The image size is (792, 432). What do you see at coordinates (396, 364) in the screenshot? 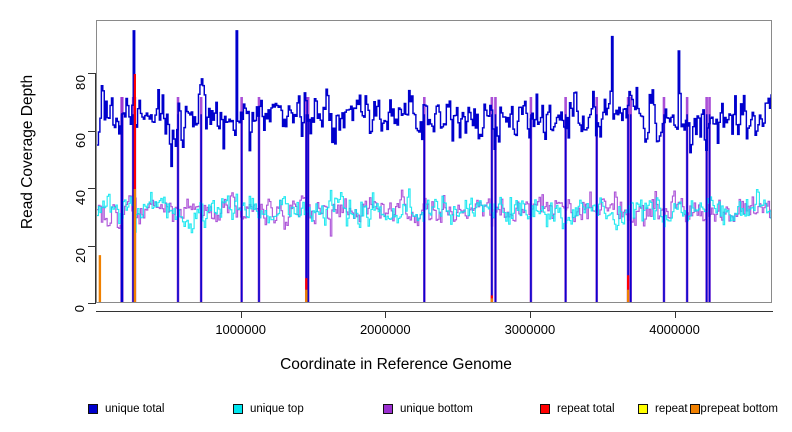
I see `x-axis-title: Coordinate in Reference Genome` at bounding box center [396, 364].